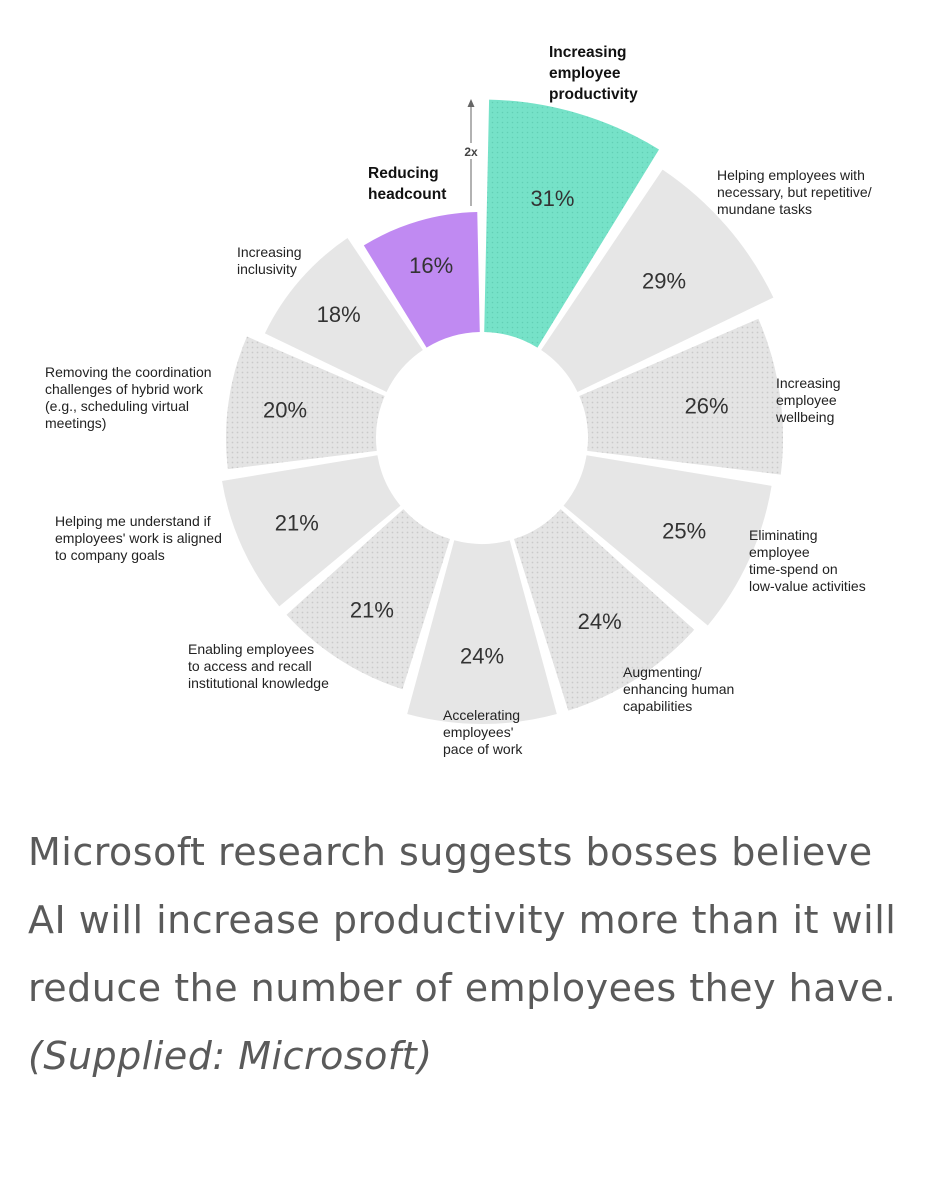 The height and width of the screenshot is (1200, 946). Describe the element at coordinates (707, 406) in the screenshot. I see `value-label-3: 26%` at that location.